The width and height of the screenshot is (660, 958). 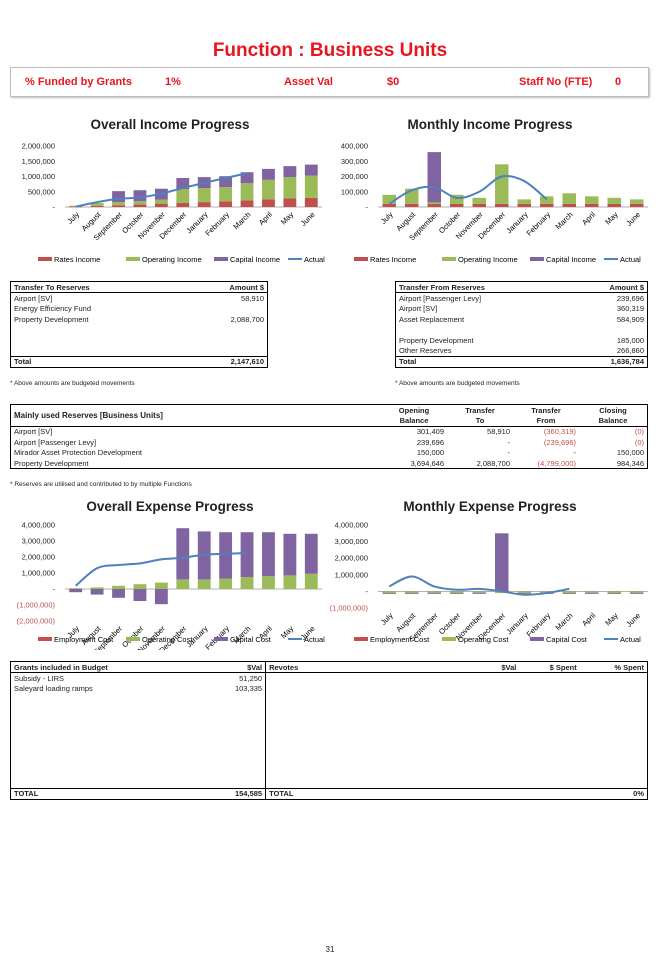 What do you see at coordinates (571, 259) in the screenshot?
I see `legend-label: Capital Income` at bounding box center [571, 259].